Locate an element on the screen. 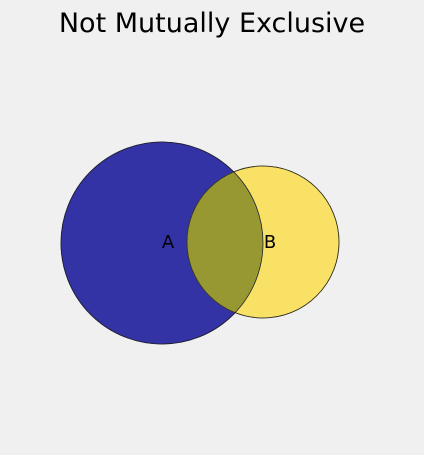  intersection-region is located at coordinates (225, 242).